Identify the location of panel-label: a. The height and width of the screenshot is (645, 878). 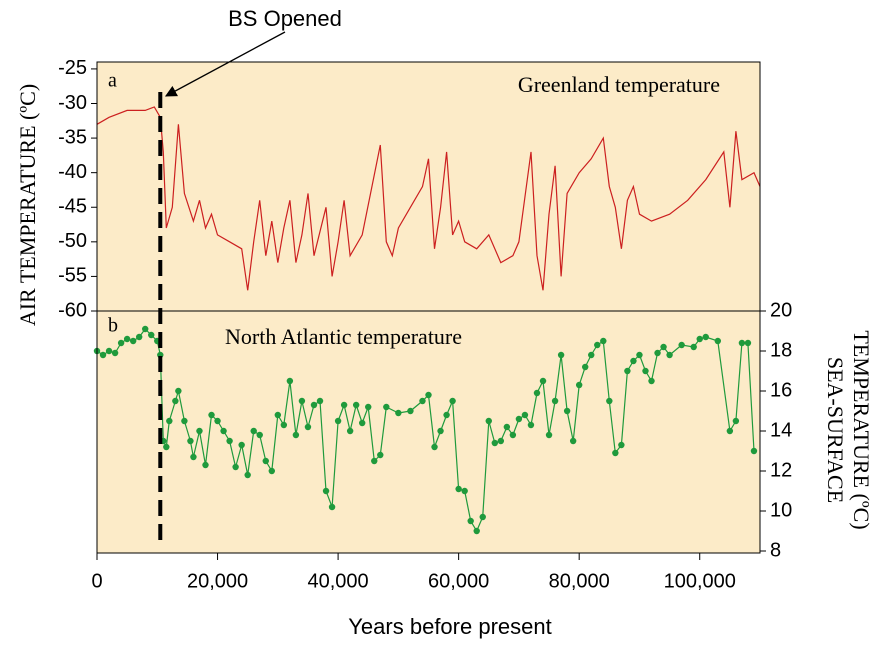
(112, 81).